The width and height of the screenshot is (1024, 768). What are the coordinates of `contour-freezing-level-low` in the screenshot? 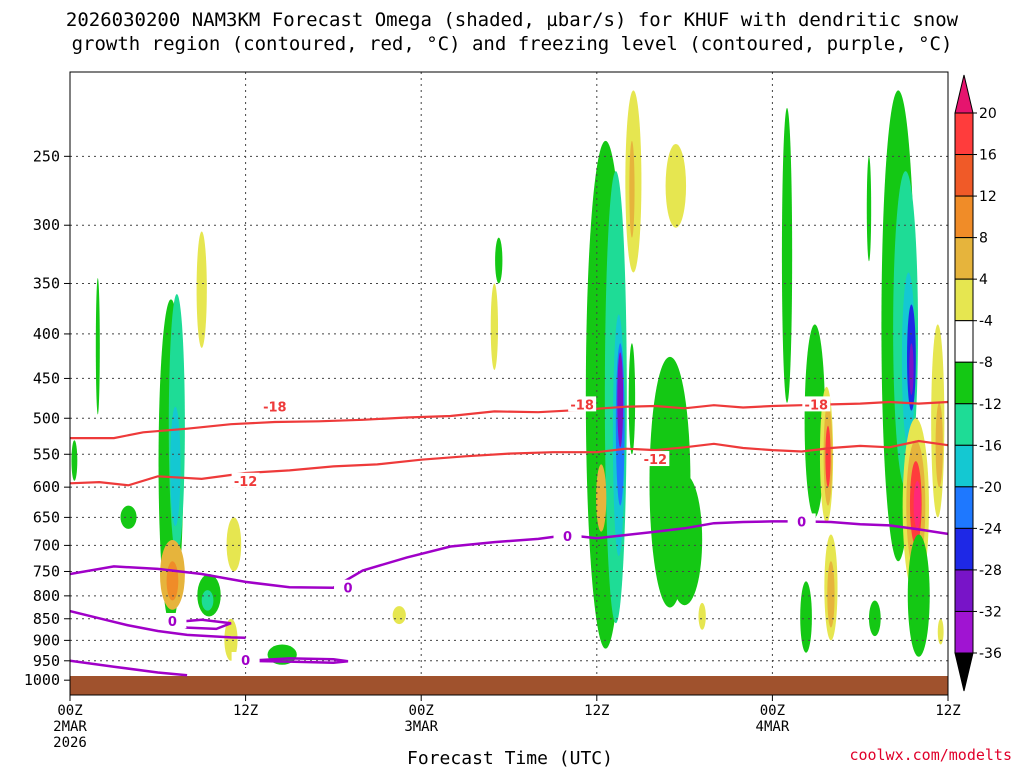 It's located at (158, 624).